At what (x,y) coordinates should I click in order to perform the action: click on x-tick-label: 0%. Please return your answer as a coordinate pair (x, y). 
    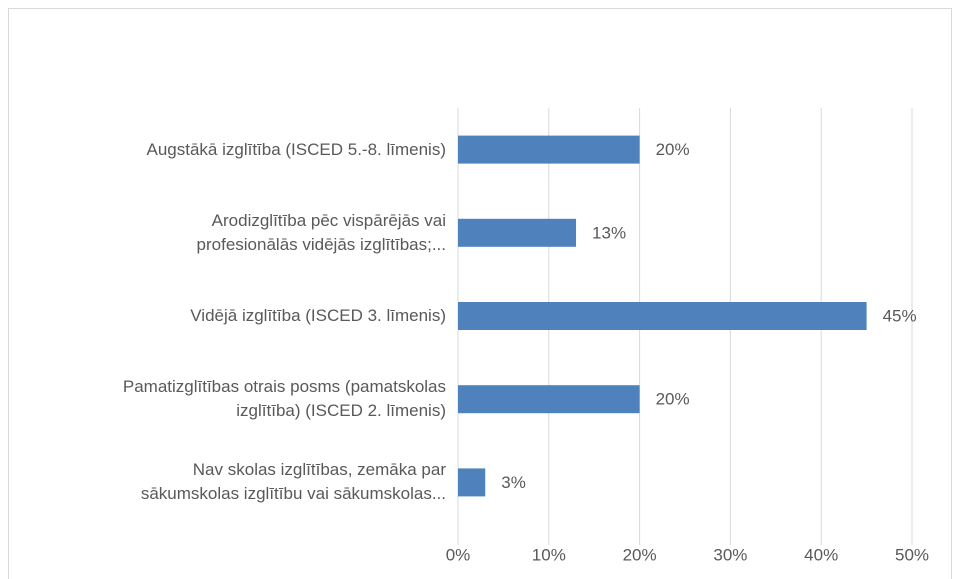
    Looking at the image, I should click on (458, 554).